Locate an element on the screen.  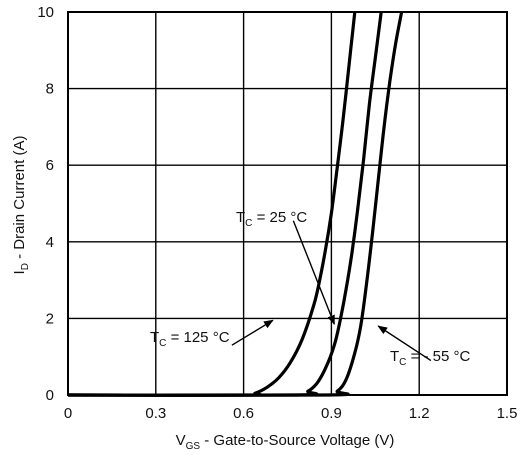
x-tick-label: 0.9 is located at coordinates (331, 413).